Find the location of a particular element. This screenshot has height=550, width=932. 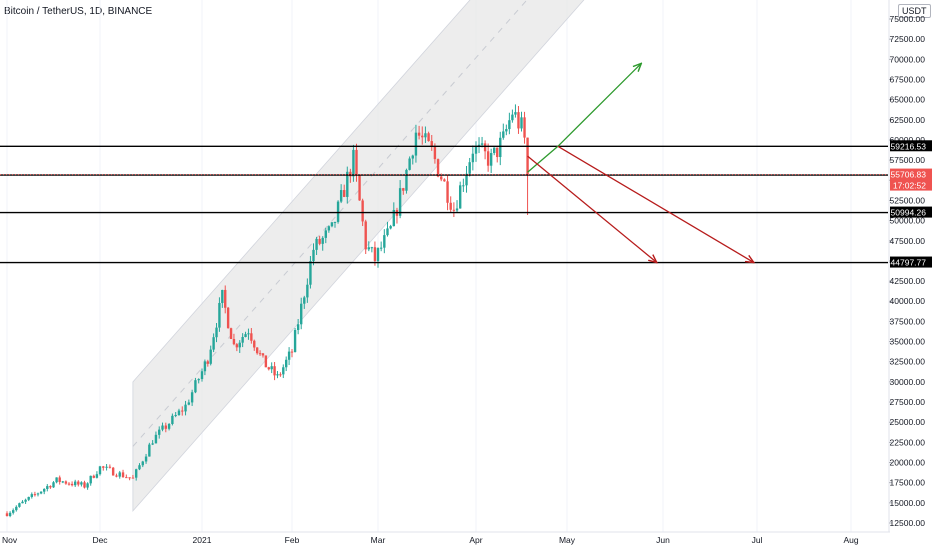

price-tick-label: 37500.00 is located at coordinates (908, 321).